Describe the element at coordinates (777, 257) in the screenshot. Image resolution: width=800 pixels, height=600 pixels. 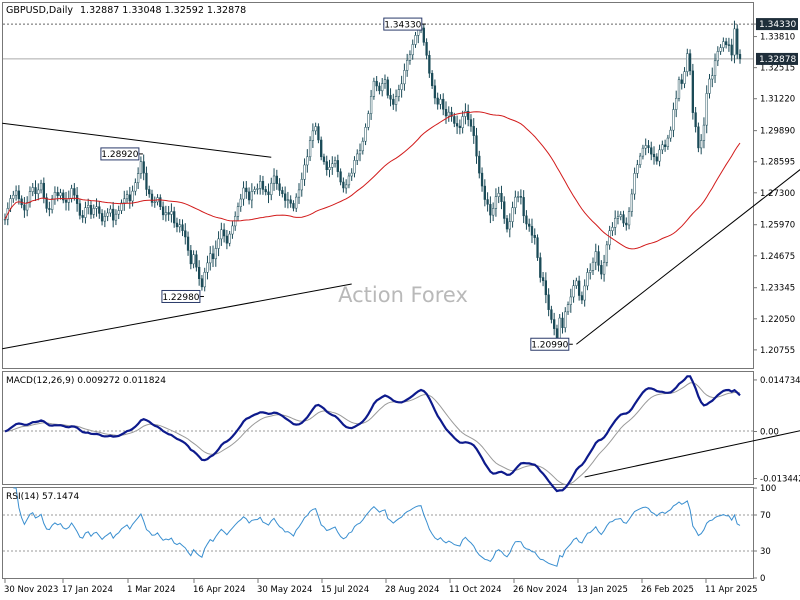
I see `price-axis-tick-label: 1.24675` at that location.